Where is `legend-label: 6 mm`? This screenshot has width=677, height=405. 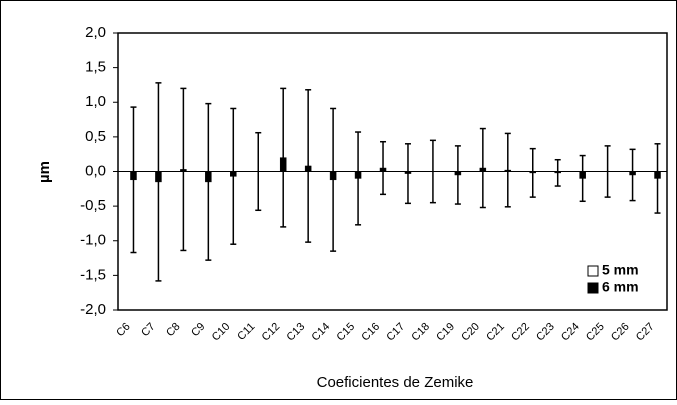
legend-label: 6 mm is located at coordinates (620, 287).